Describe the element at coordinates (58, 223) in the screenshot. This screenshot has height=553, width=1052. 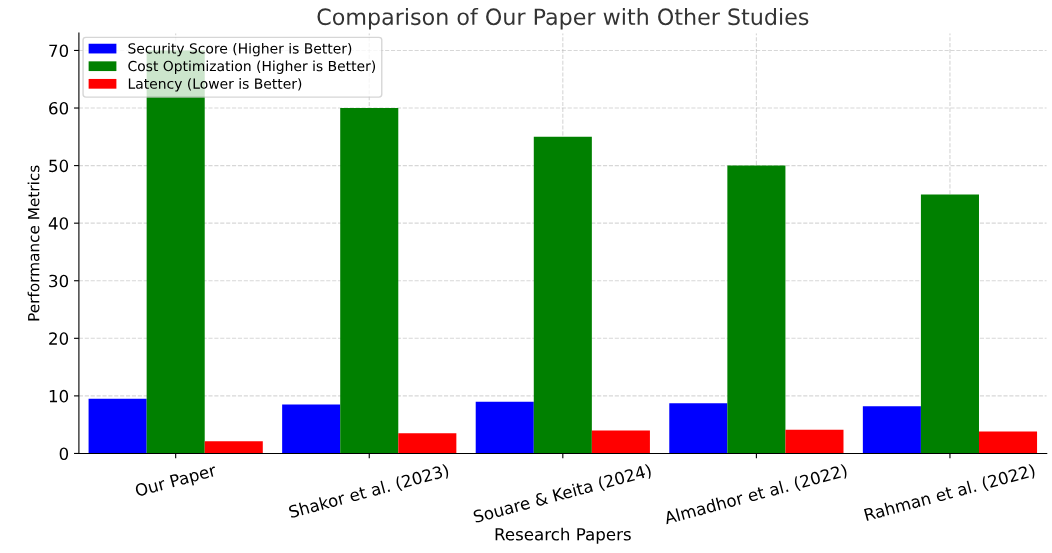
I see `y-tick-label: 40` at that location.